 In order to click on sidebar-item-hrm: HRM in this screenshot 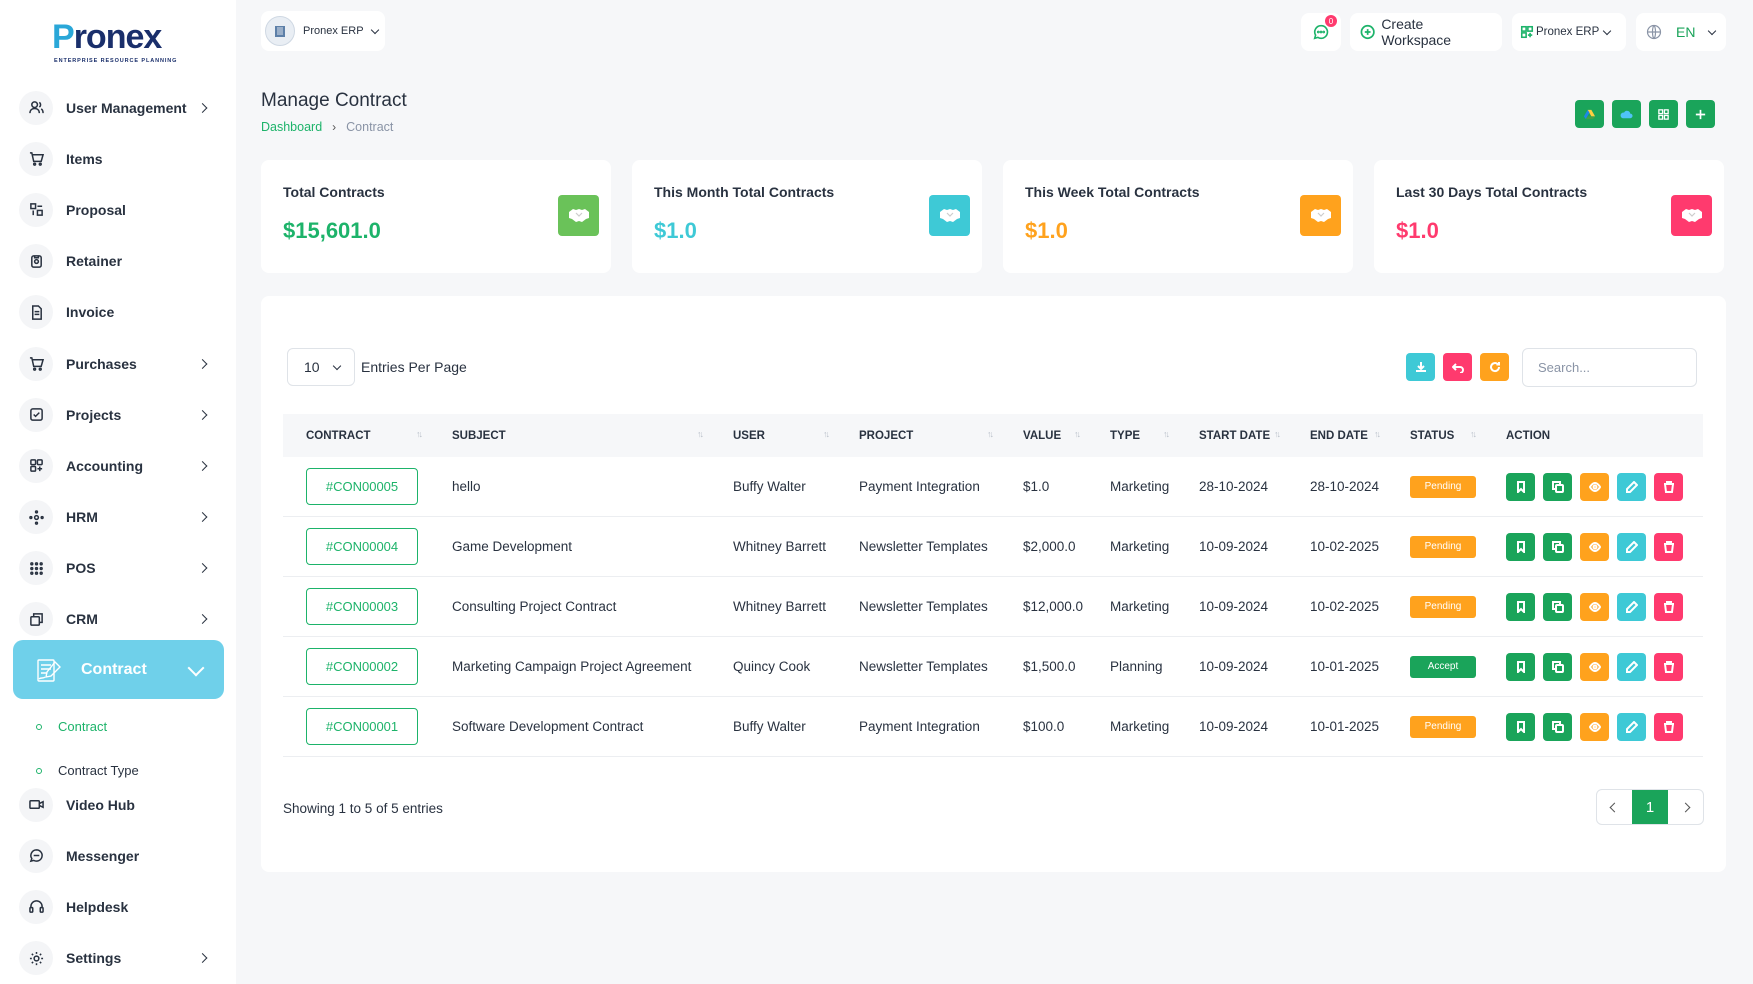, I will do `click(118, 517)`.